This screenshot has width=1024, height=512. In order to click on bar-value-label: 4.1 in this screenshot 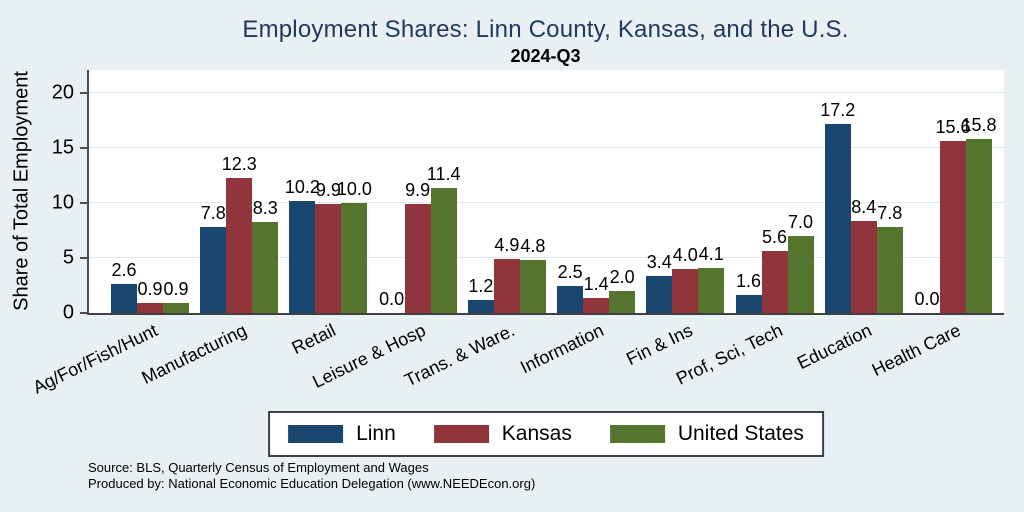, I will do `click(711, 253)`.